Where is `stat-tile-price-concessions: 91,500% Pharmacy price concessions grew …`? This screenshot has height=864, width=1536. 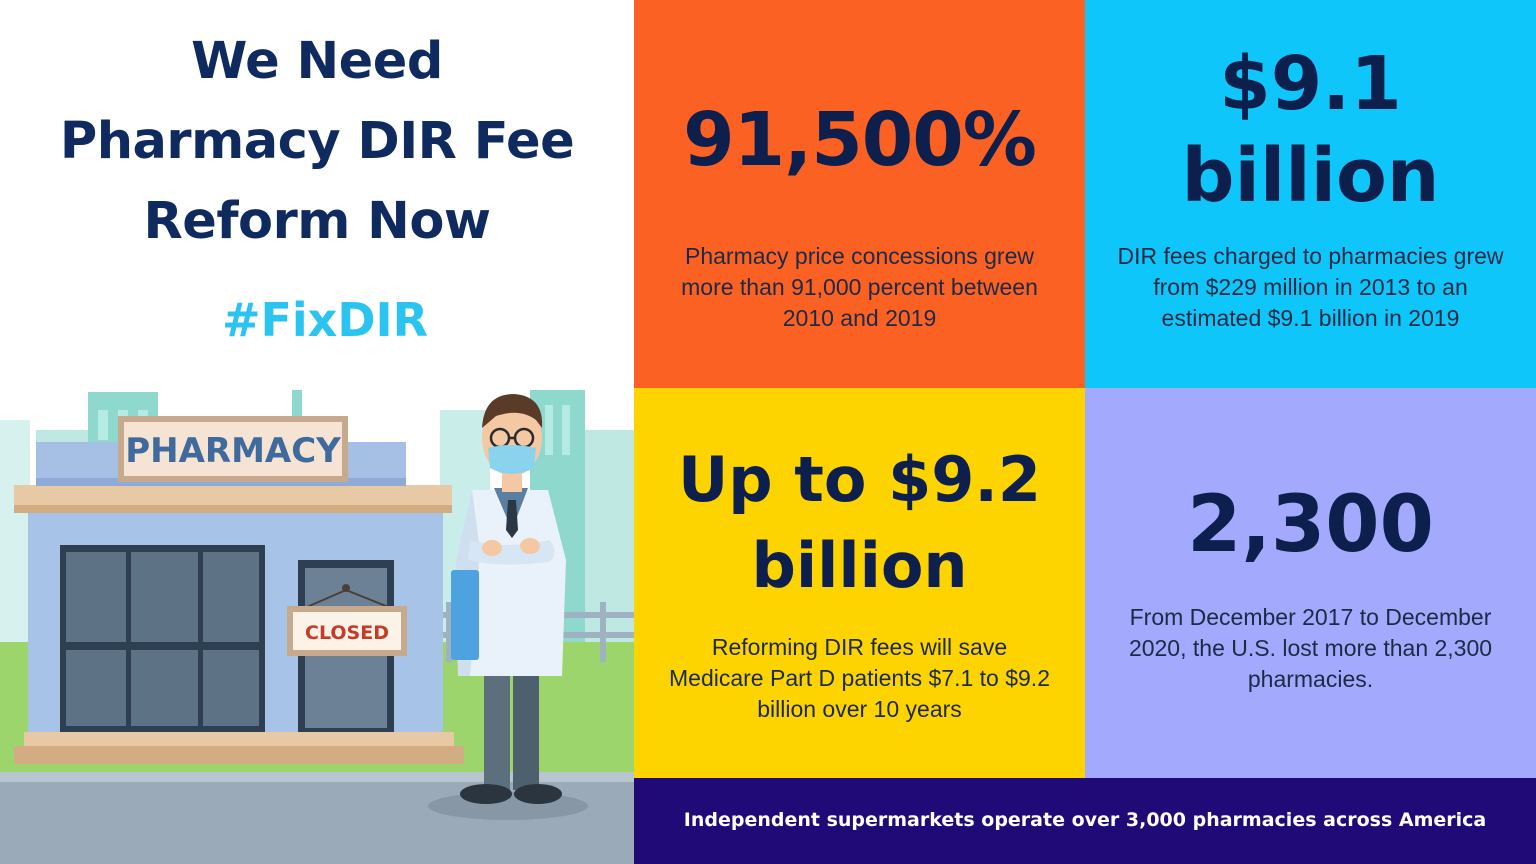
stat-tile-price-concessions: 91,500% Pharmacy price concessions grew … is located at coordinates (859, 194).